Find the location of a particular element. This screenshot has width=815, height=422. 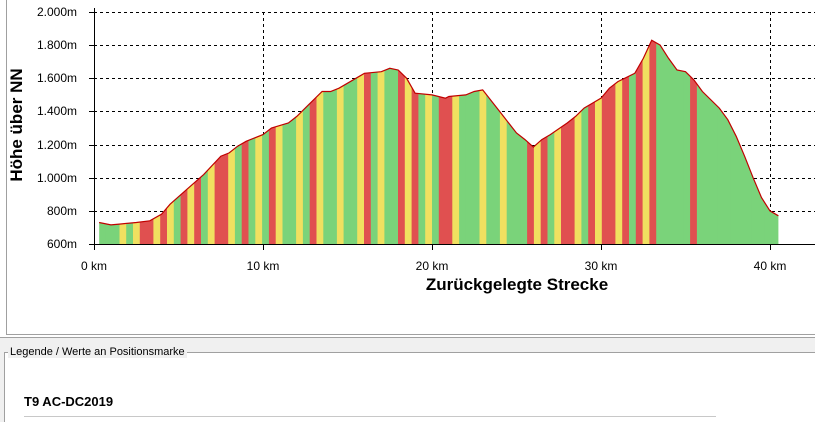

y-tick-label: 1.000m is located at coordinates (57, 178).